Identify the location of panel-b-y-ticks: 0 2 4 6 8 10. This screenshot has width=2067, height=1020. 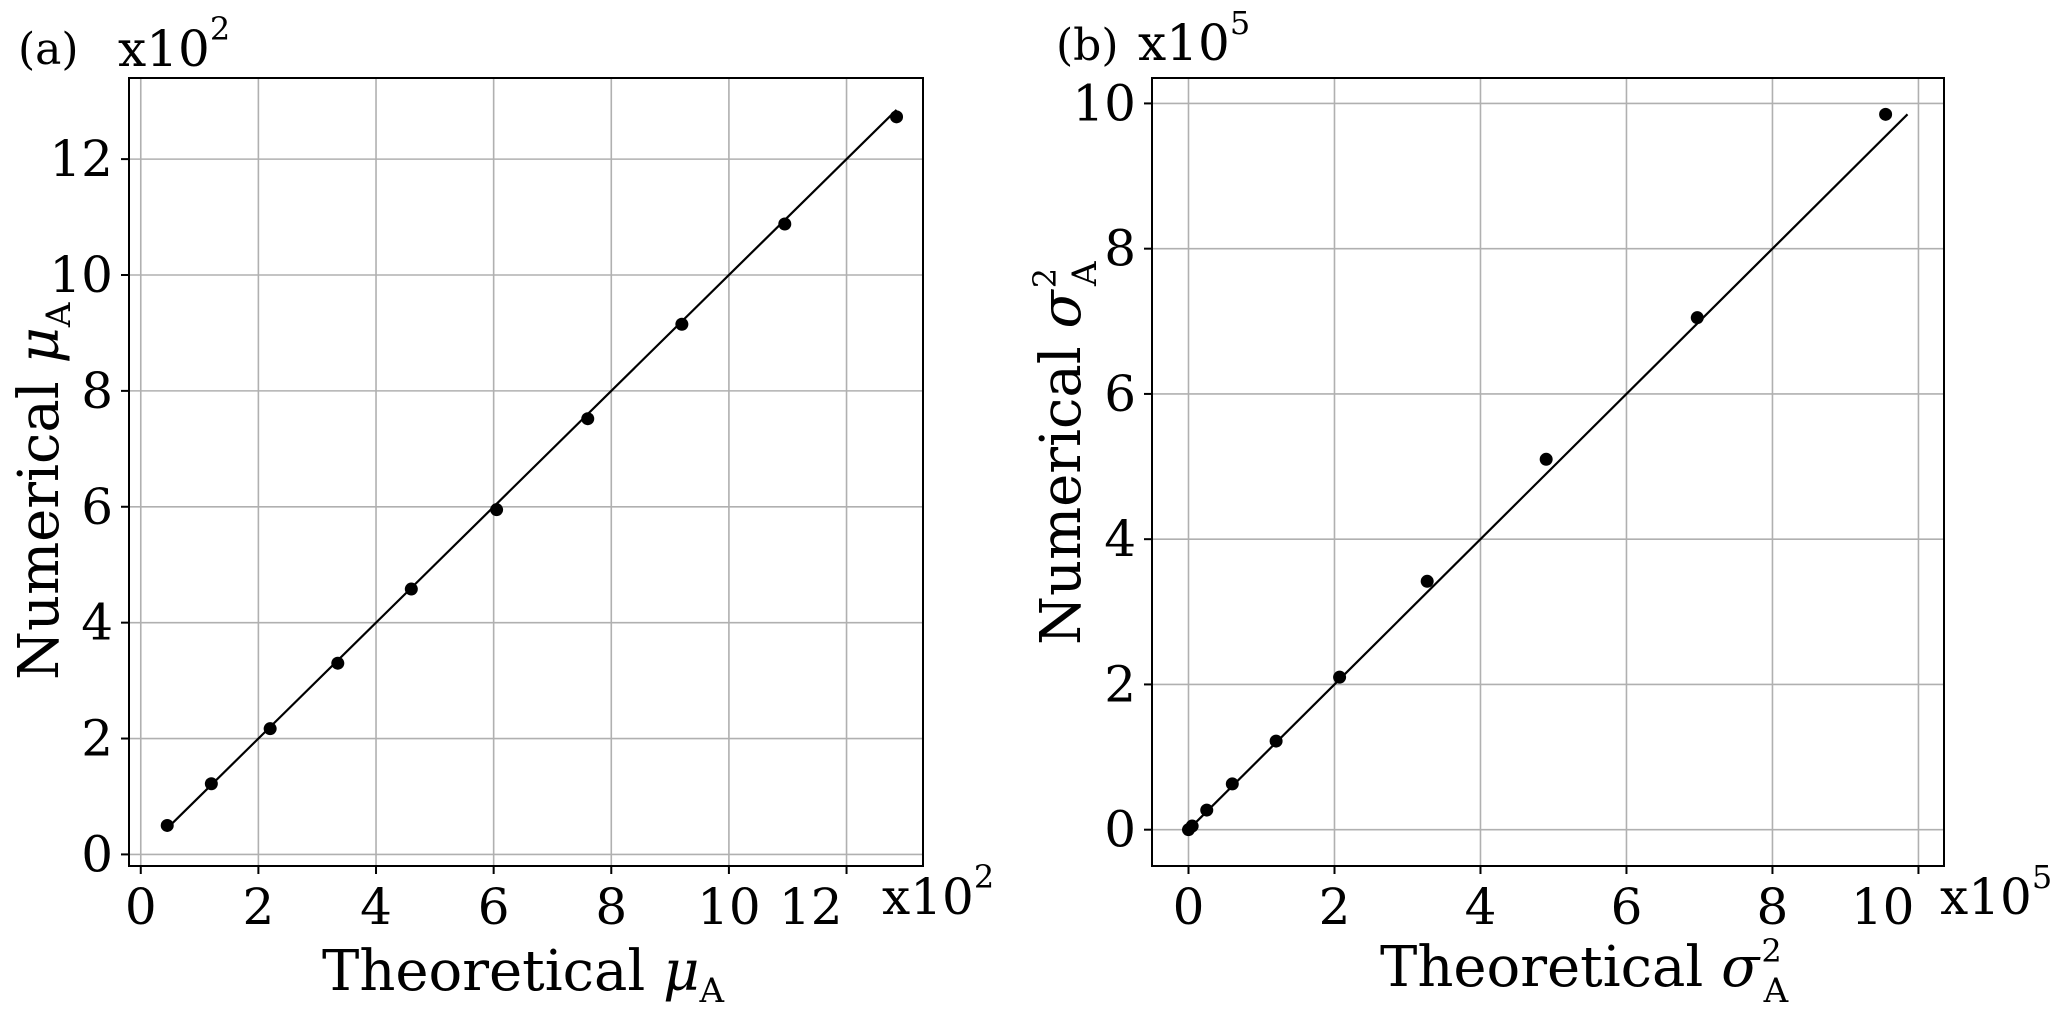
(1112, 466).